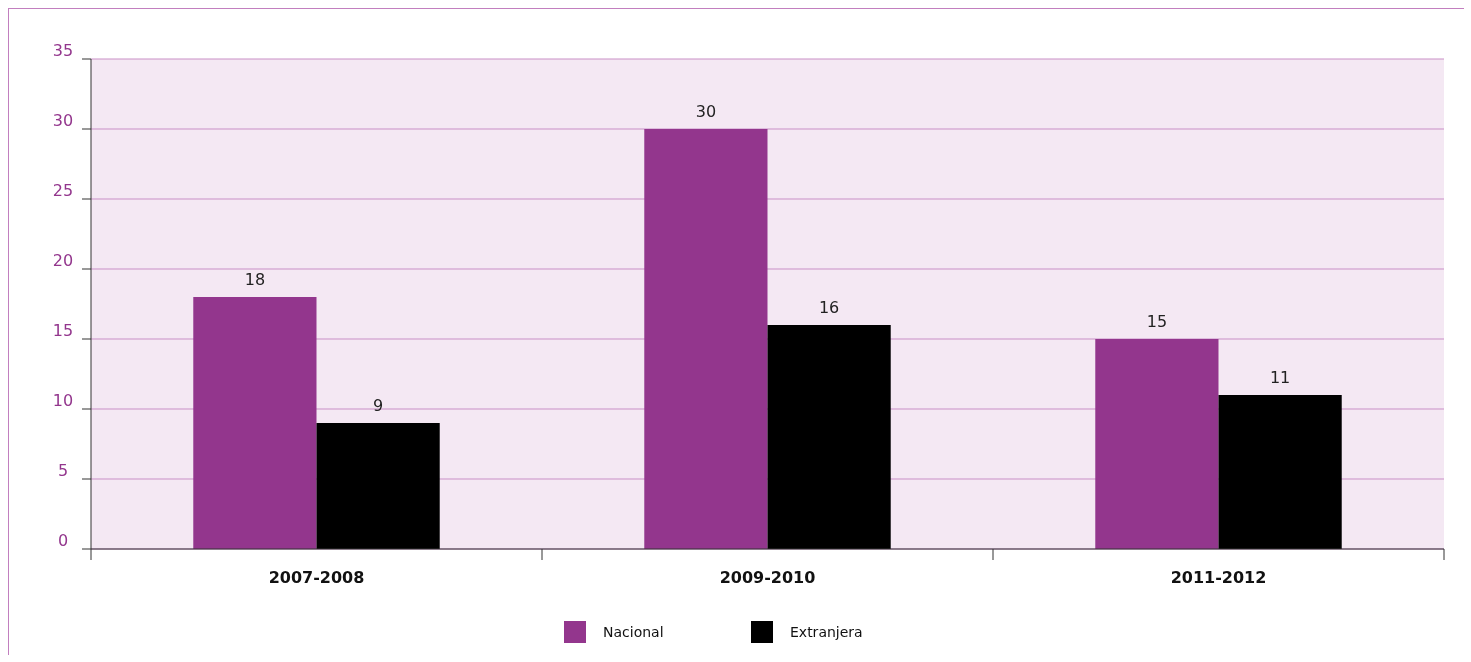 The width and height of the screenshot is (1471, 662). Describe the element at coordinates (255, 279) in the screenshot. I see `data-label: 18` at that location.